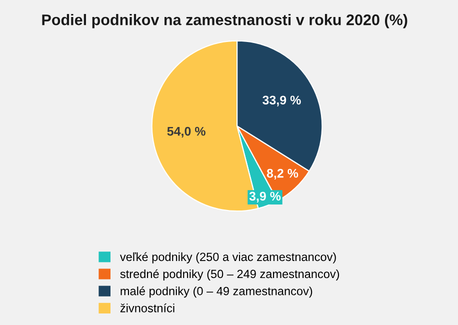 The height and width of the screenshot is (325, 458). What do you see at coordinates (282, 174) in the screenshot?
I see `data-label: 8,2 %` at bounding box center [282, 174].